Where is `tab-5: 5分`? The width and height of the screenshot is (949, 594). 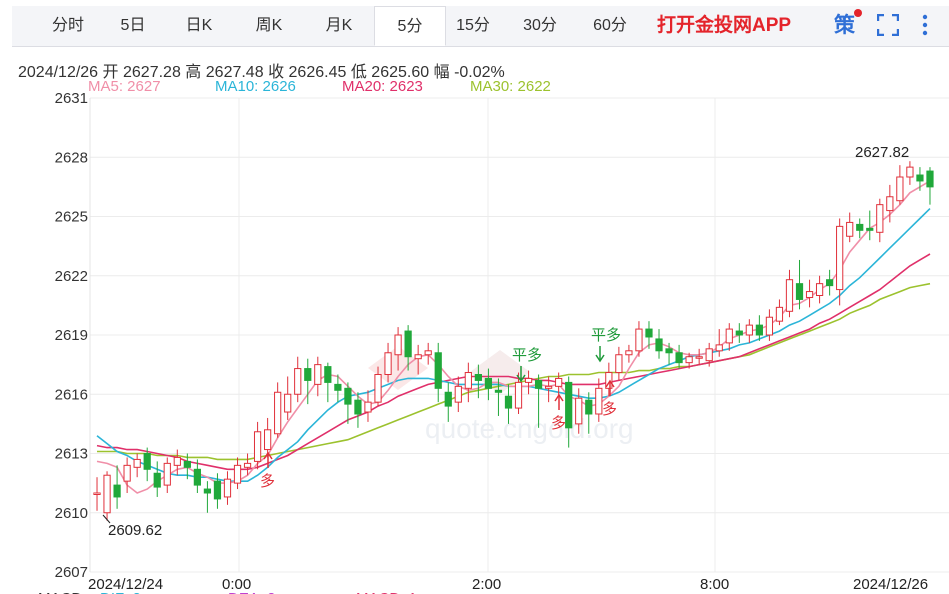 tab-5: 5分 is located at coordinates (410, 26).